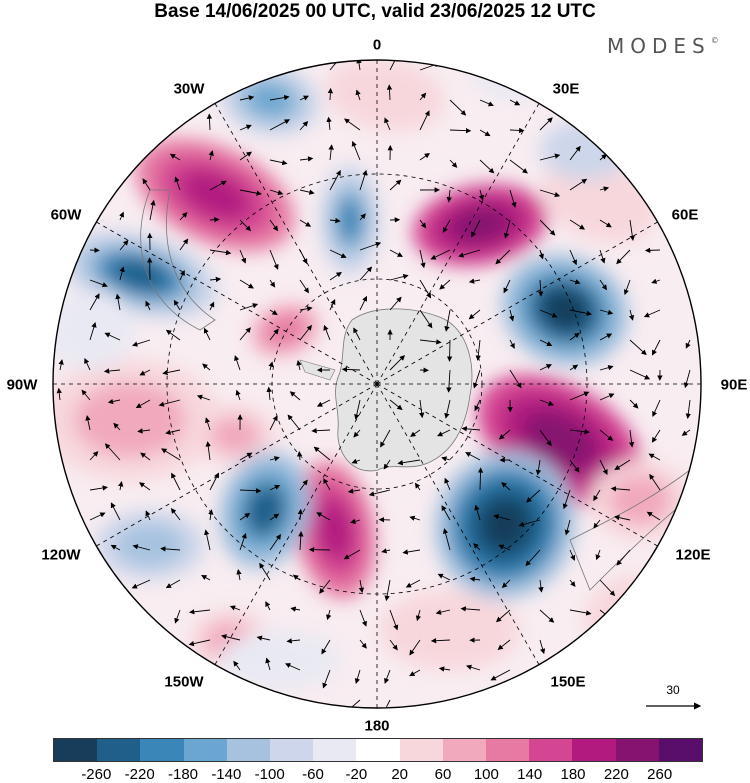 The height and width of the screenshot is (783, 750). What do you see at coordinates (313, 774) in the screenshot?
I see `legend-tick-label: -60` at bounding box center [313, 774].